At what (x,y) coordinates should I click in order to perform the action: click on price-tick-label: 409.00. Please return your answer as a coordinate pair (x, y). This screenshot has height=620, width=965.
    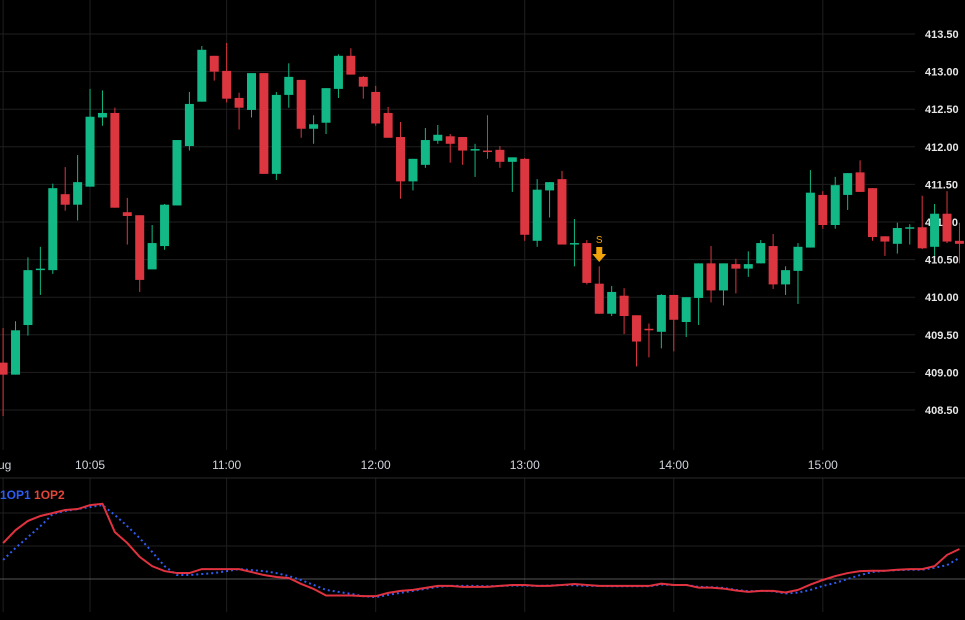
    Looking at the image, I should click on (942, 373).